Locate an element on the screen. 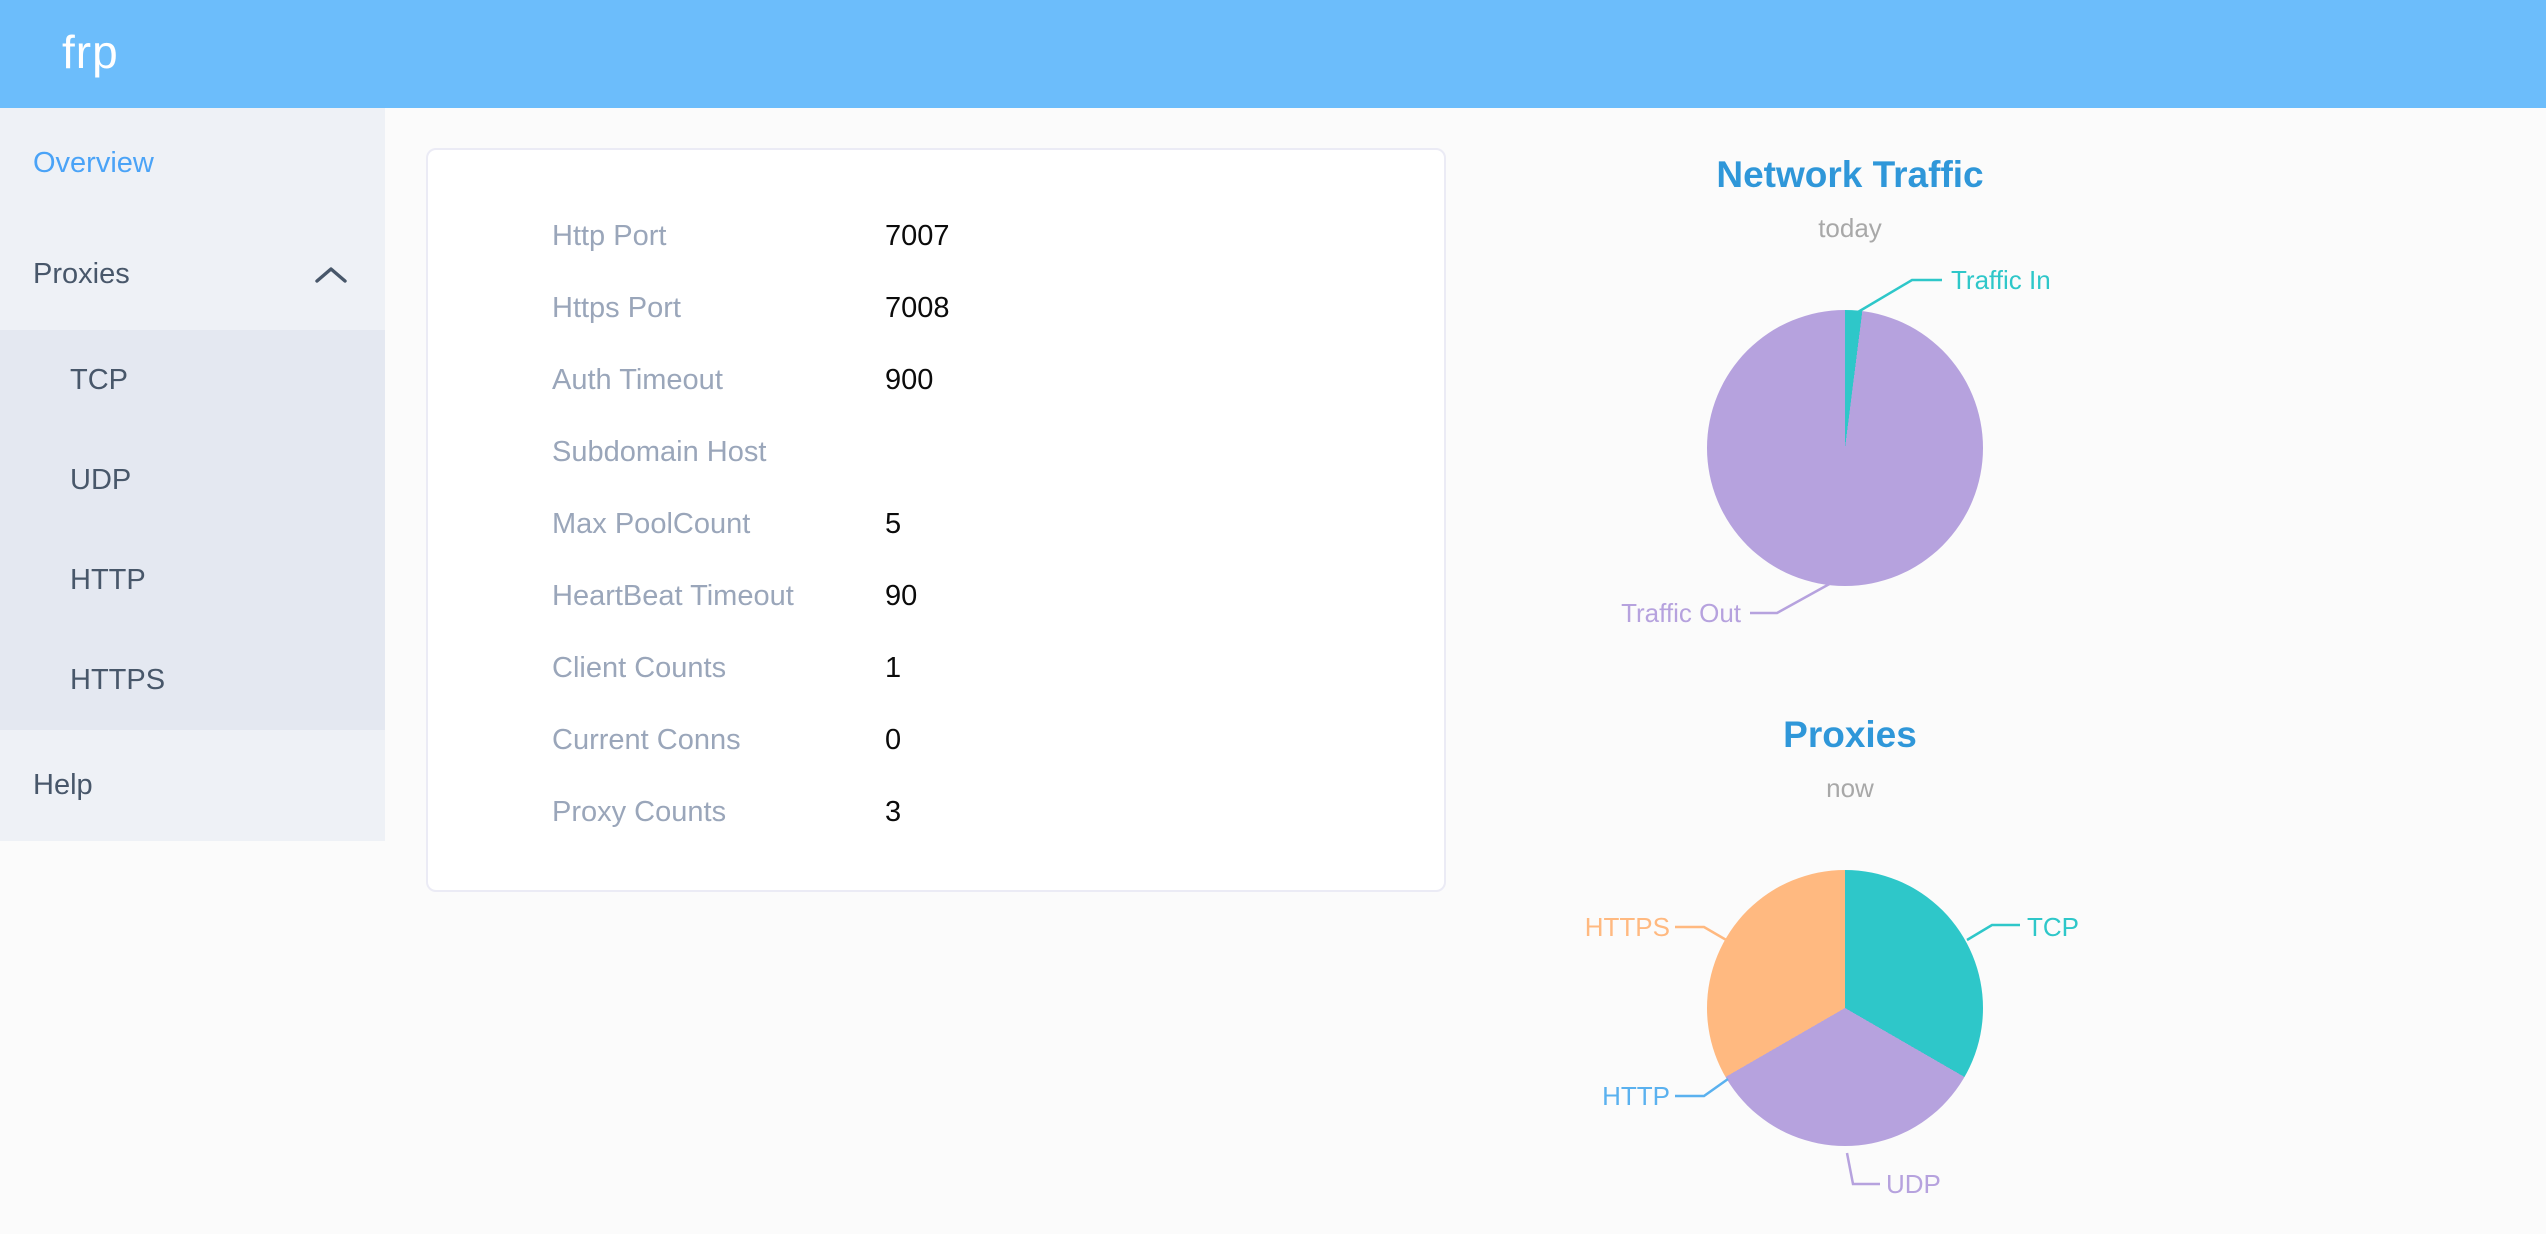 The width and height of the screenshot is (2546, 1234). info-value: 90 is located at coordinates (901, 596).